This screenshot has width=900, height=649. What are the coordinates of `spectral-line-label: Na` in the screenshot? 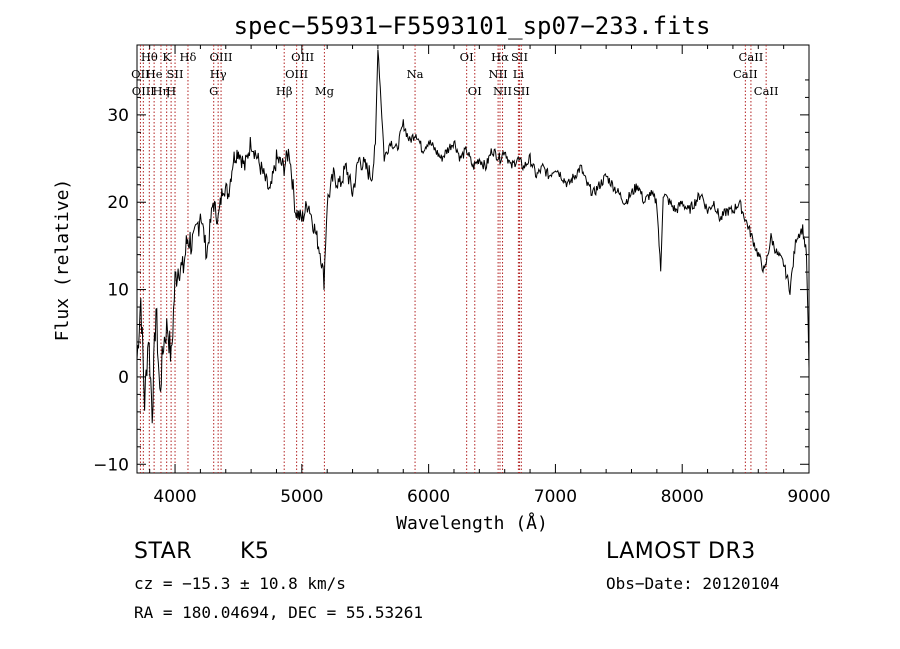 It's located at (415, 74).